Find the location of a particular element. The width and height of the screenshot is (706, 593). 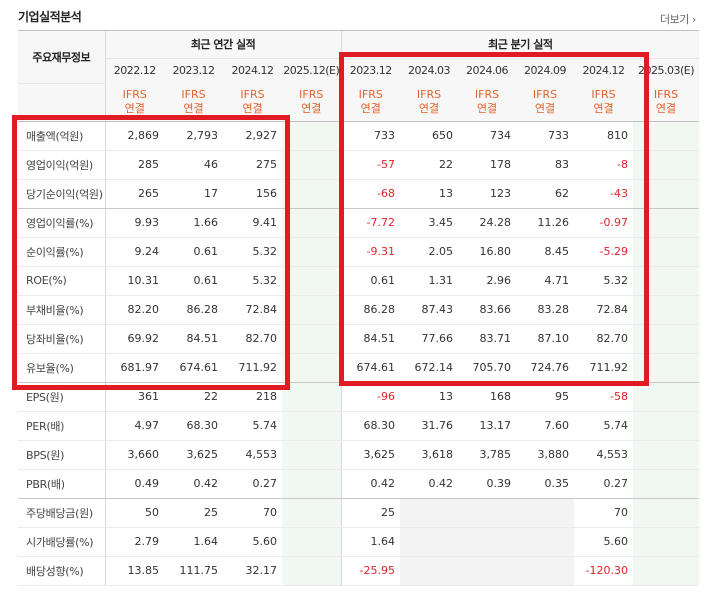

quarter-value-cell: 0.42 is located at coordinates (429, 484).